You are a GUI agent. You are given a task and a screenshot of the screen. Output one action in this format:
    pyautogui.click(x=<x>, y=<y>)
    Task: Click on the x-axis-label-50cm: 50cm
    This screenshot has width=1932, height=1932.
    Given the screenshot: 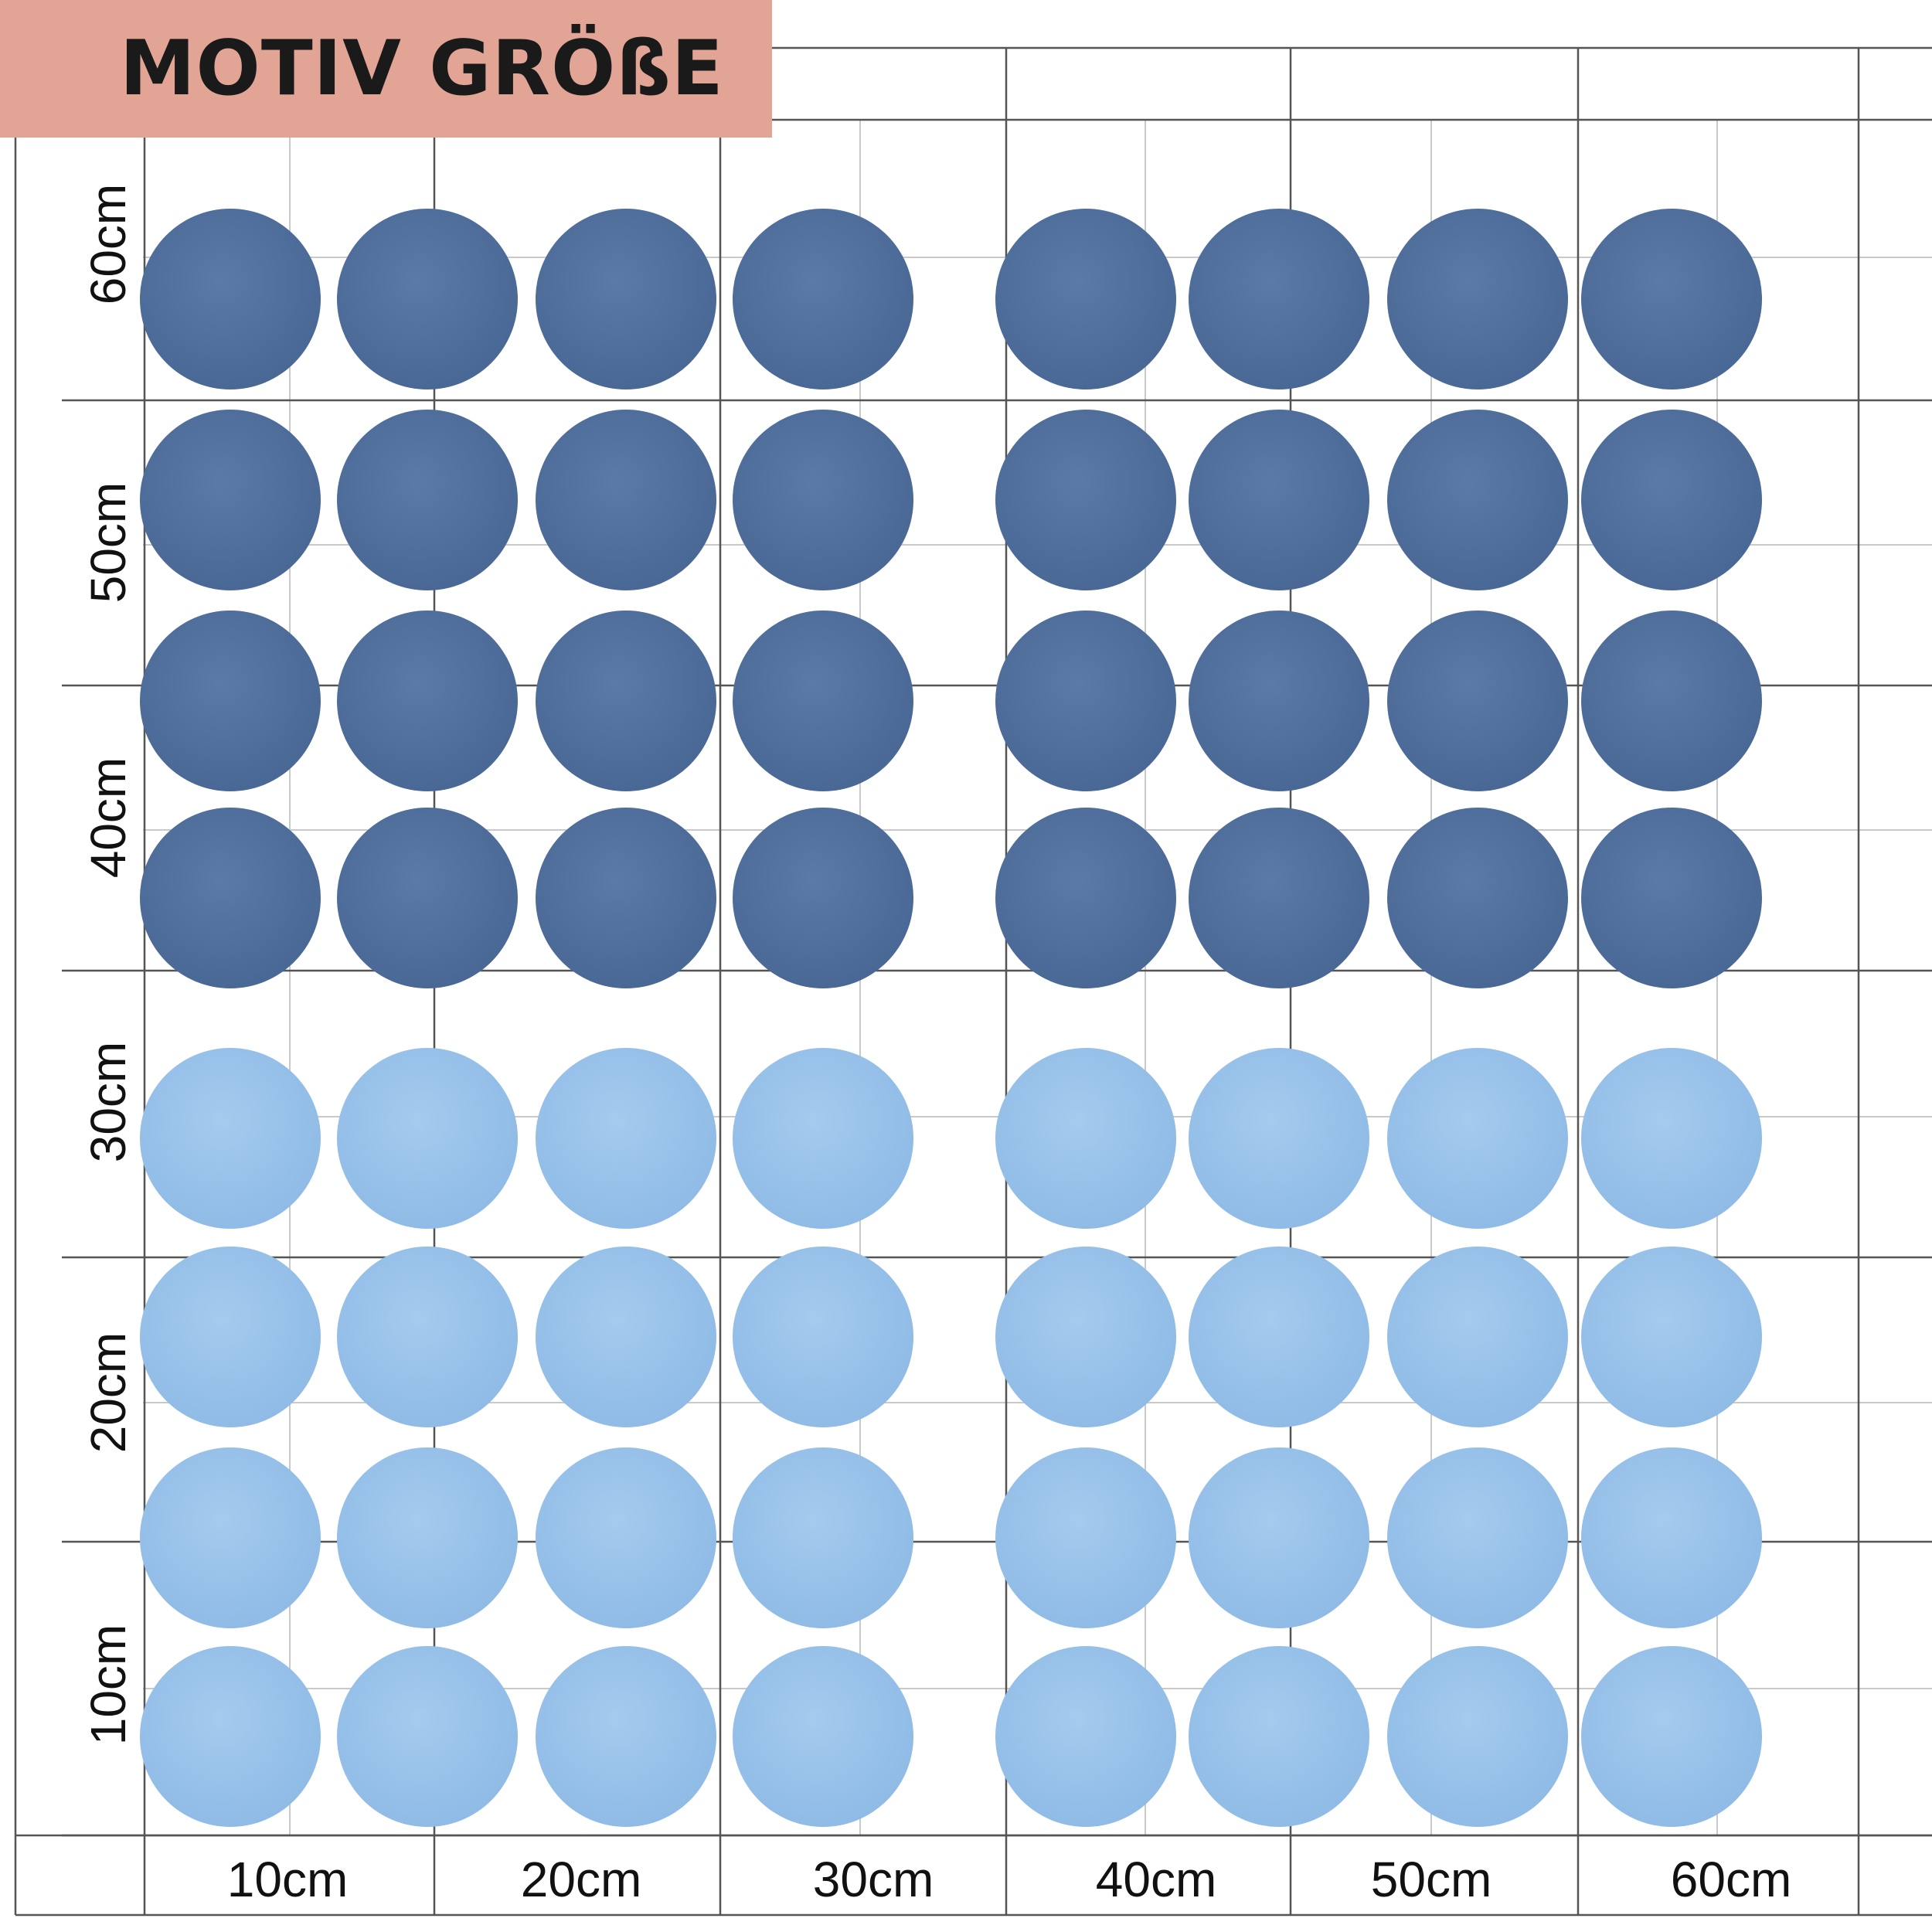 What is the action you would take?
    pyautogui.click(x=1431, y=1880)
    